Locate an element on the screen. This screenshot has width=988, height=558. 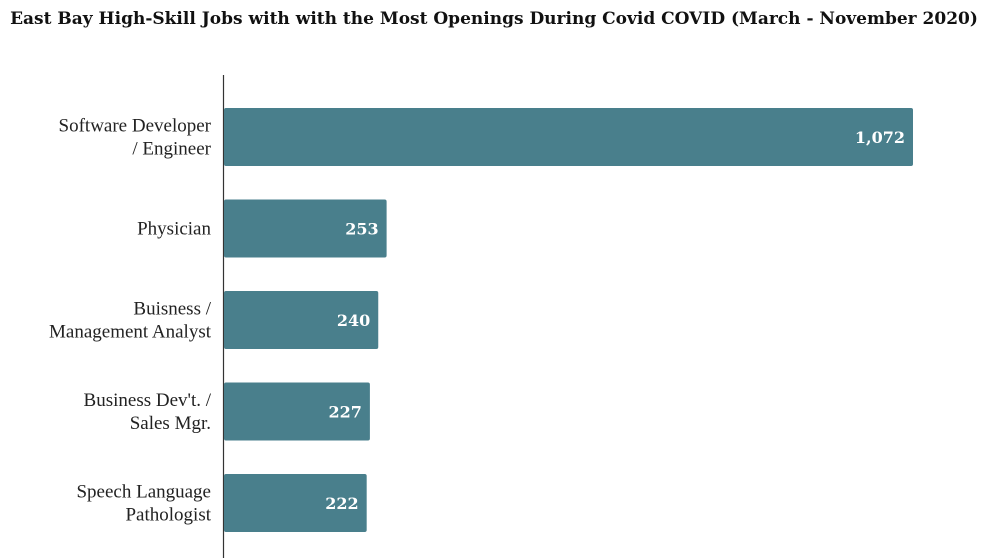
category-label-3: Business Dev't. / Sales Mgr. is located at coordinates (148, 412).